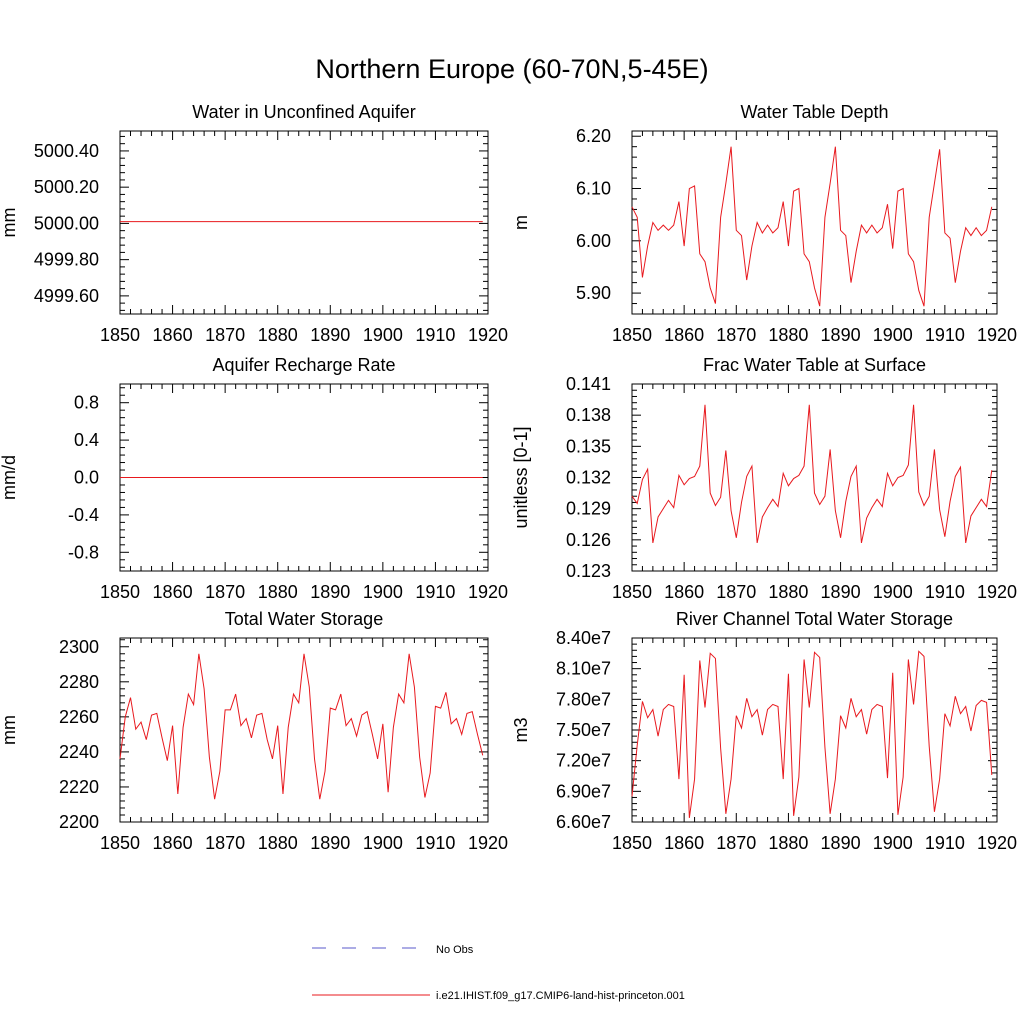 Image resolution: width=1024 pixels, height=1024 pixels. I want to click on y-axis-label: m3, so click(521, 729).